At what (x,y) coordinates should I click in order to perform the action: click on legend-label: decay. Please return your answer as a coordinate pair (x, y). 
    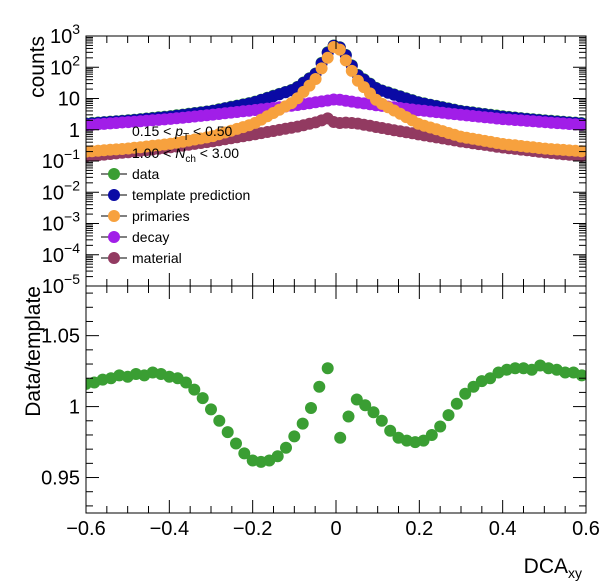
    Looking at the image, I should click on (150, 237).